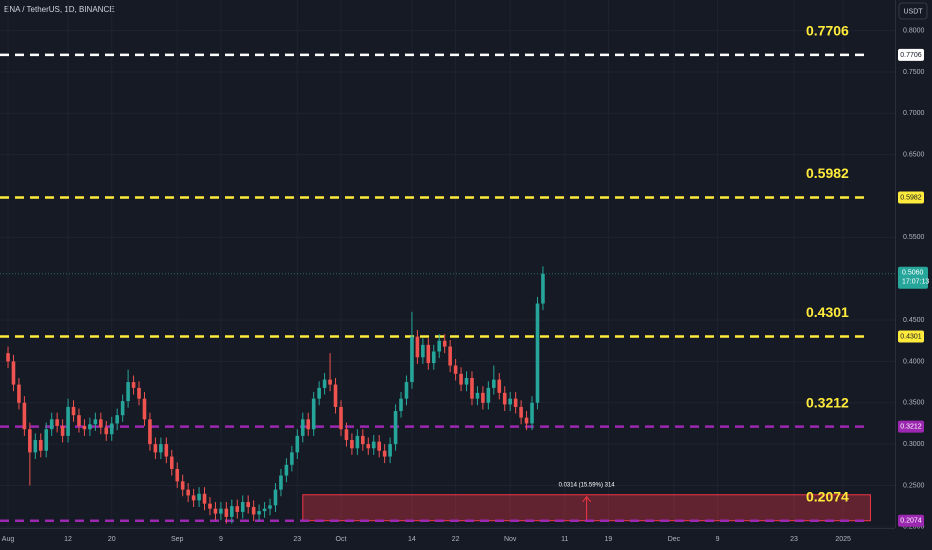 Image resolution: width=932 pixels, height=550 pixels. I want to click on currency-label: USDT, so click(913, 11).